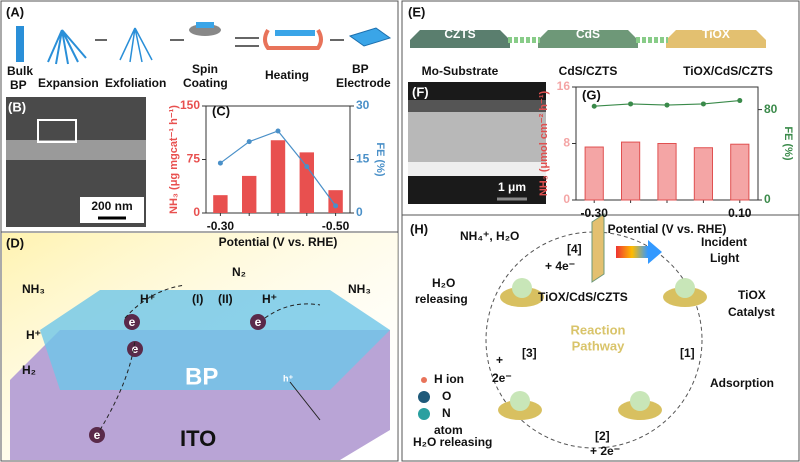  I want to click on scale-label: 200 nm, so click(111, 206).